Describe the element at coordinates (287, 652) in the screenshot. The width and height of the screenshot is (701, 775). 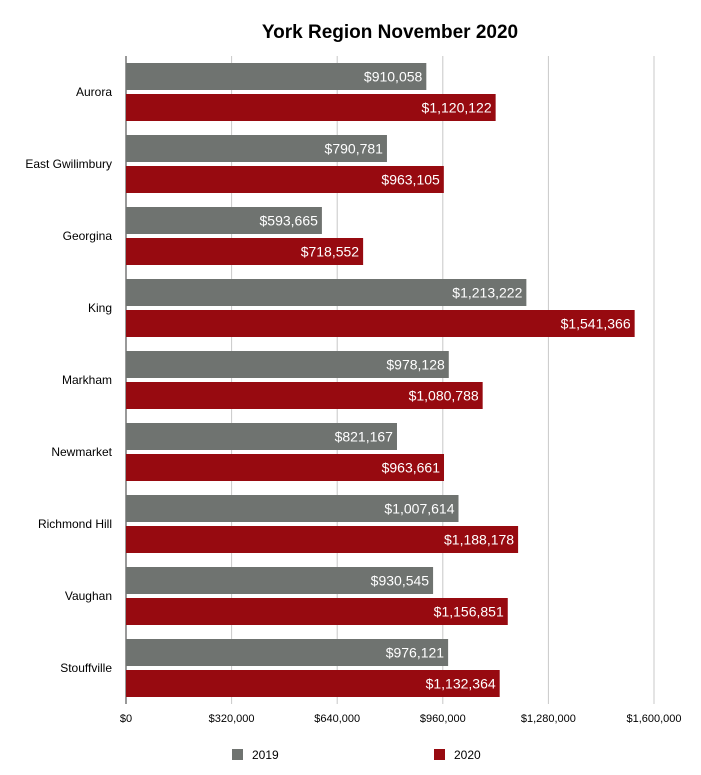
I see `bar-2019-stouffville` at that location.